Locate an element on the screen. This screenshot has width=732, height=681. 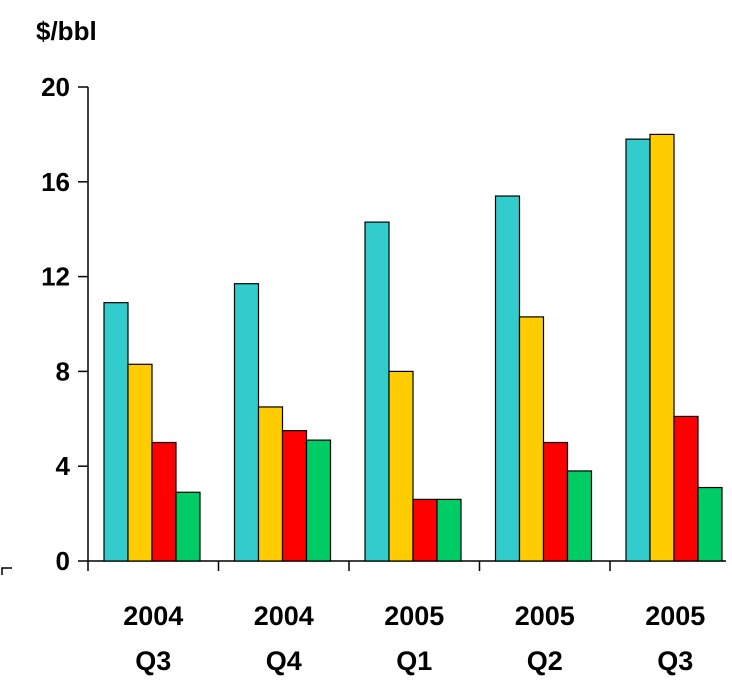
x-tick-label: Q4 is located at coordinates (284, 661).